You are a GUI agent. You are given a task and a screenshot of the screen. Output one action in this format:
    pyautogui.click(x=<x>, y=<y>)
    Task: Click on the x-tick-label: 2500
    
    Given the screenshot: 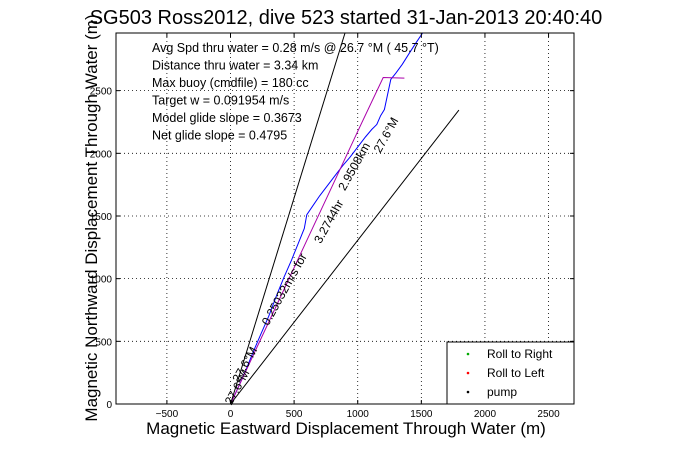 What is the action you would take?
    pyautogui.click(x=548, y=414)
    